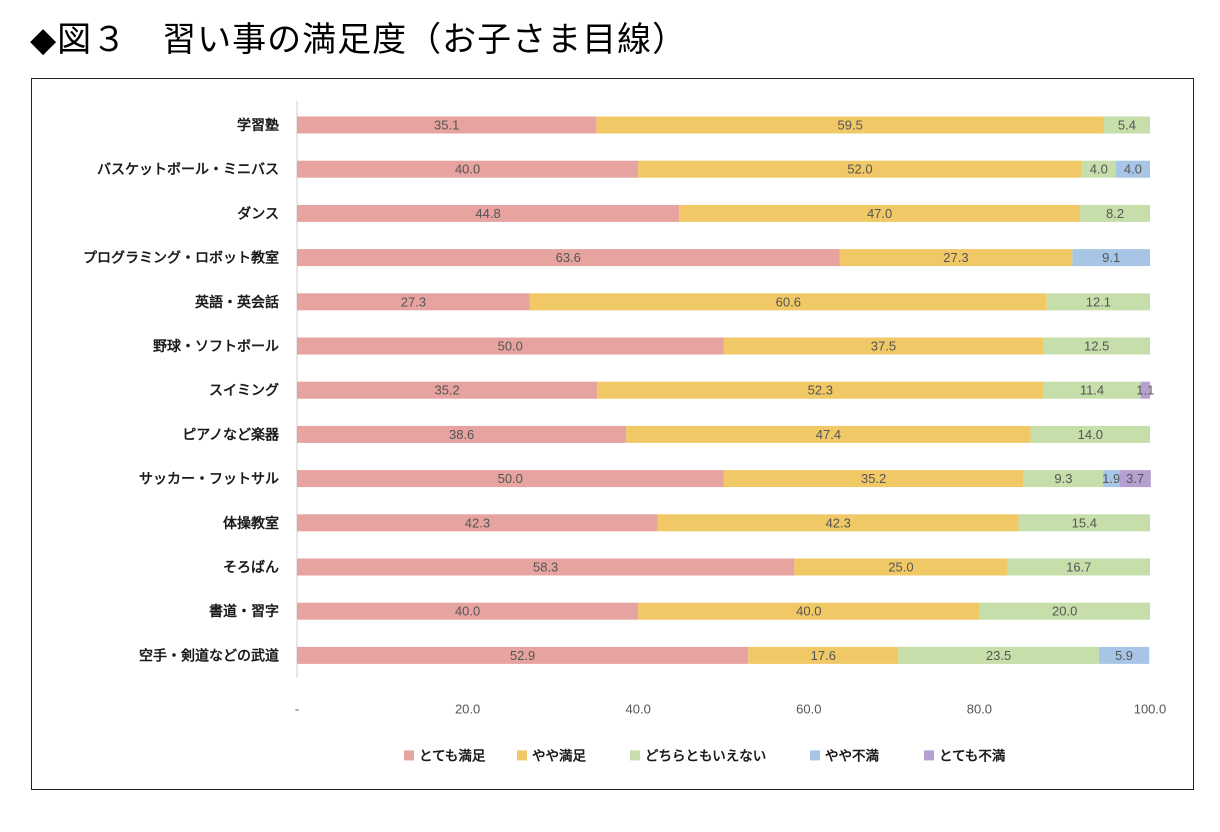 The image size is (1220, 832). Describe the element at coordinates (216, 346) in the screenshot. I see `category-label: 野球・ソフトボール` at that location.